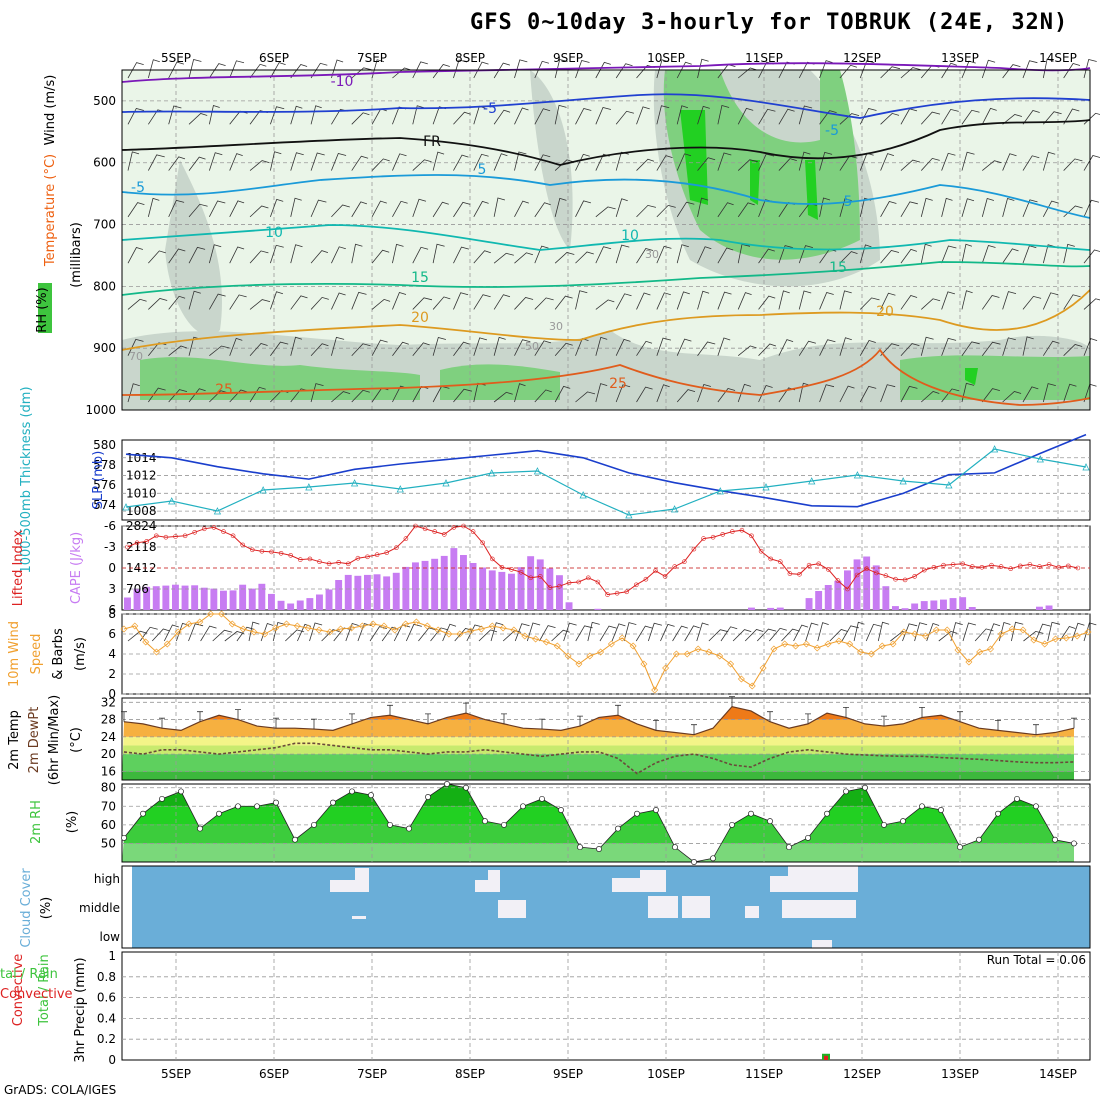 The height and width of the screenshot is (1100, 1100). I want to click on top-date-label: 14SEP, so click(1058, 58).